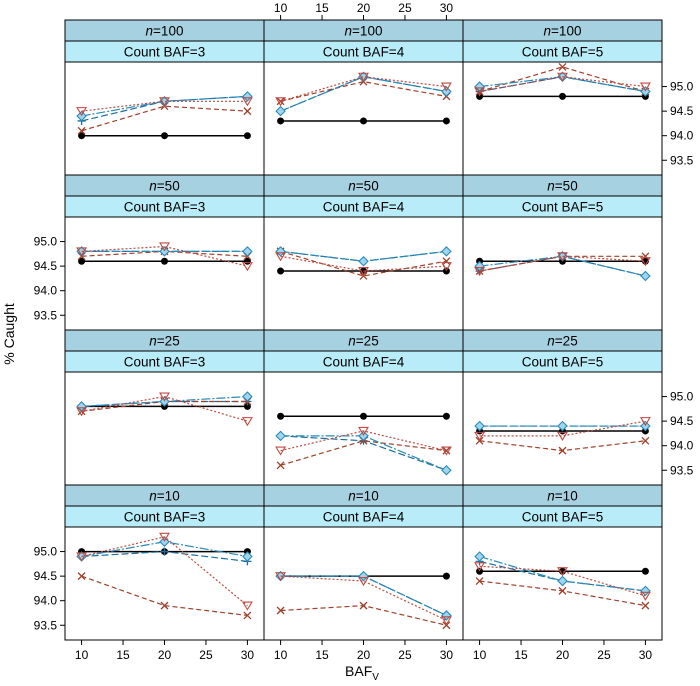 The image size is (700, 686). I want to click on x-axis-title-subscript: V, so click(375, 677).